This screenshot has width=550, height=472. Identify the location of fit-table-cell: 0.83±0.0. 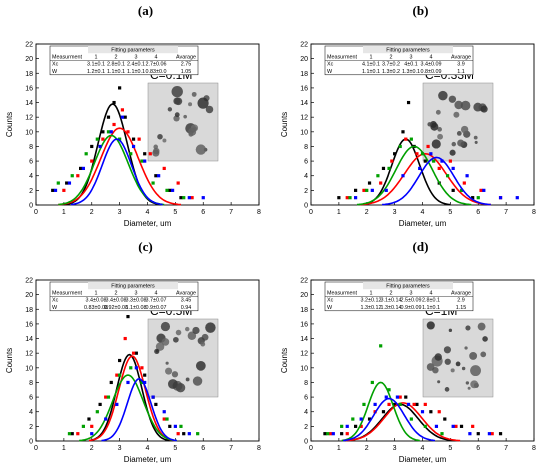
(156, 72).